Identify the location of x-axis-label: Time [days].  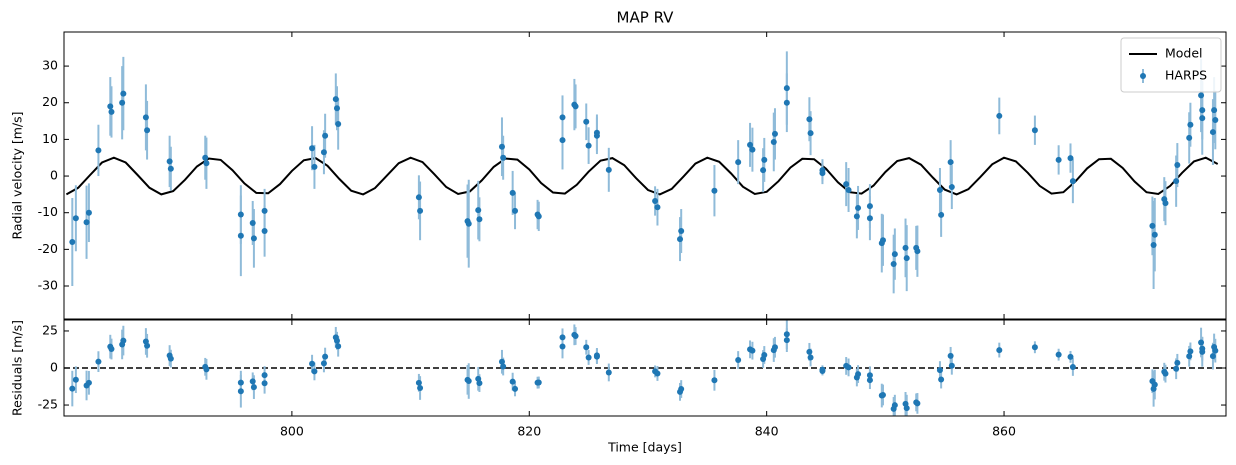
(644, 447).